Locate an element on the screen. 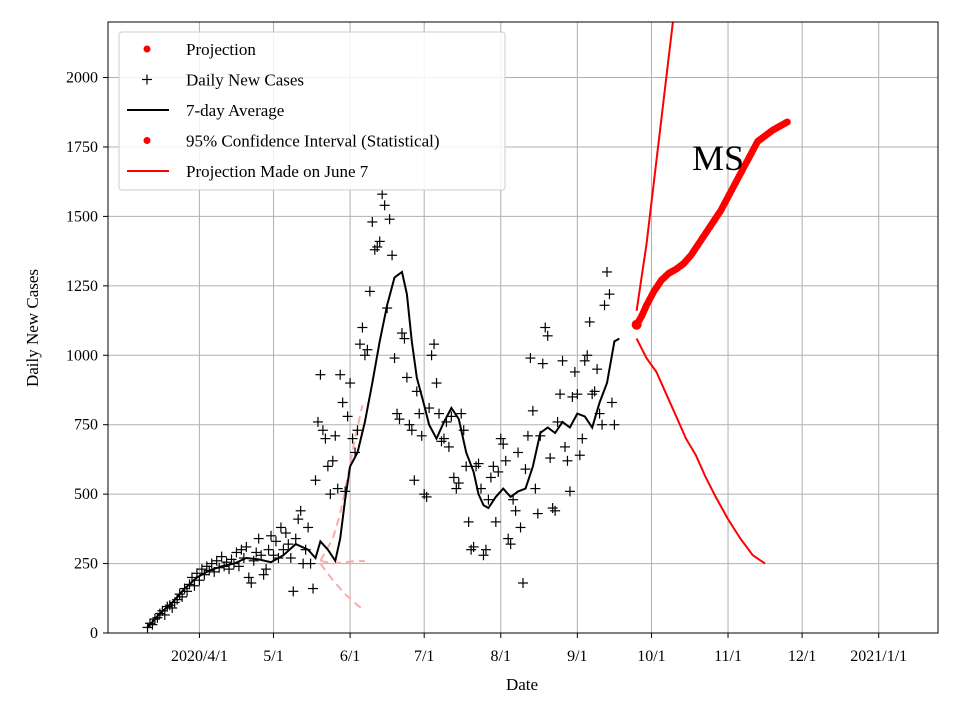  y-tick-label: 1750 is located at coordinates (82, 147).